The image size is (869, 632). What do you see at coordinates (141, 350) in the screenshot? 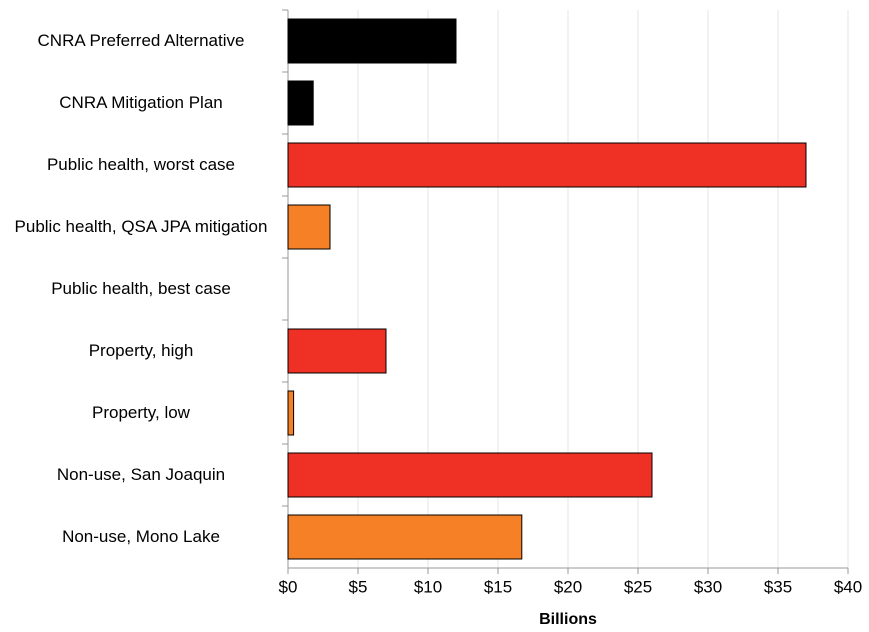
I see `y-tick-label: Property, high` at bounding box center [141, 350].